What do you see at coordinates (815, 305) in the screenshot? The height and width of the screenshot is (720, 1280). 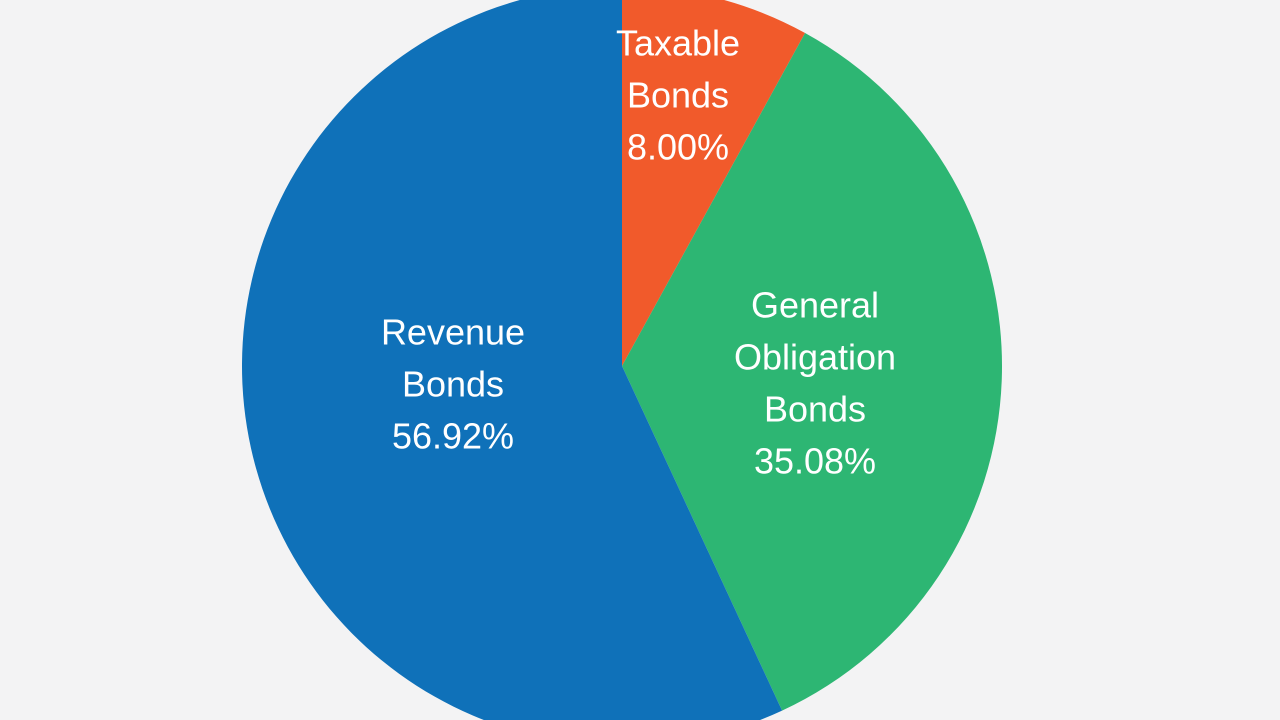 I see `slice-label-general-obligation-bonds: General` at bounding box center [815, 305].